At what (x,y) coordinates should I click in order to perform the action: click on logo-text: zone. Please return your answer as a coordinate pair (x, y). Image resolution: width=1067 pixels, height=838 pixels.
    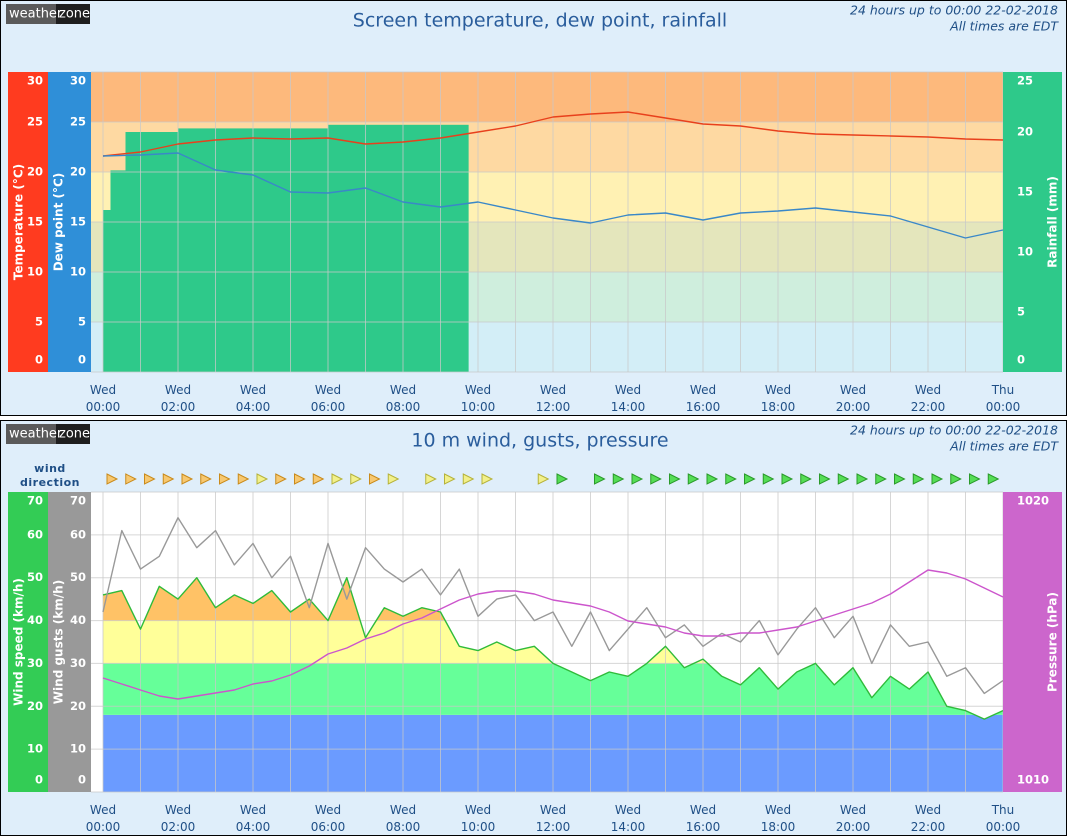
    Looking at the image, I should click on (74, 434).